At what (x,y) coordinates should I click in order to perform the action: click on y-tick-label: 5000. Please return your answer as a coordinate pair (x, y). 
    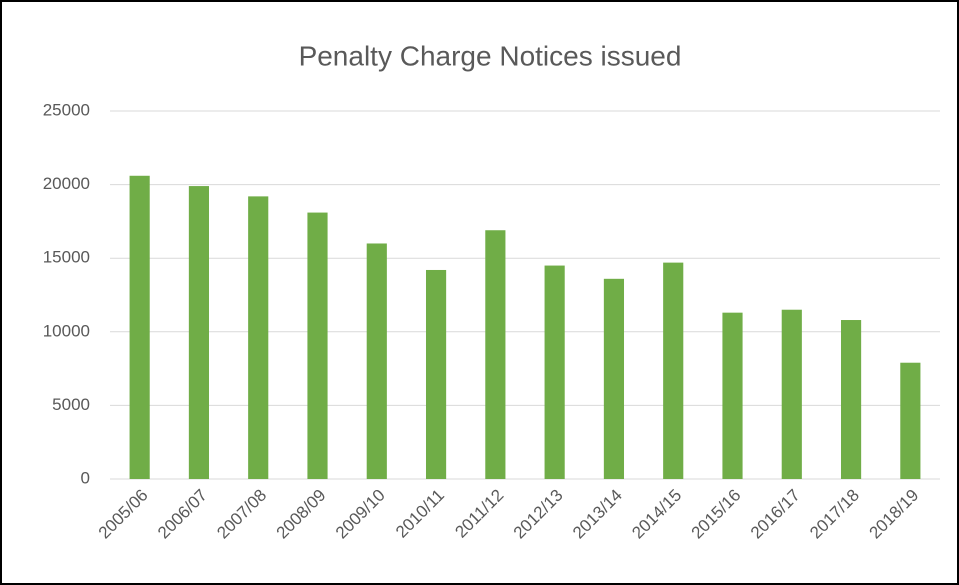
    Looking at the image, I should click on (71, 404).